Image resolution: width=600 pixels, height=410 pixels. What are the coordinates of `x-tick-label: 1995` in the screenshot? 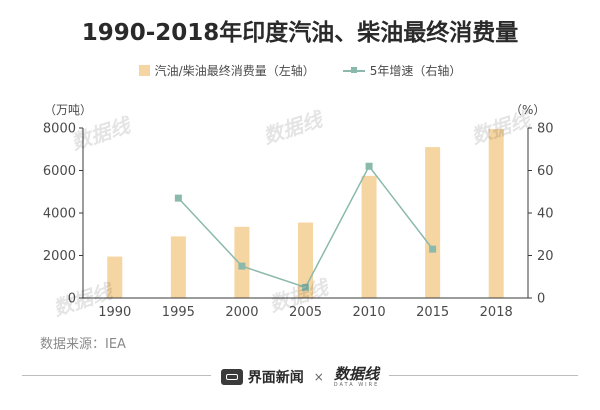 It's located at (178, 312).